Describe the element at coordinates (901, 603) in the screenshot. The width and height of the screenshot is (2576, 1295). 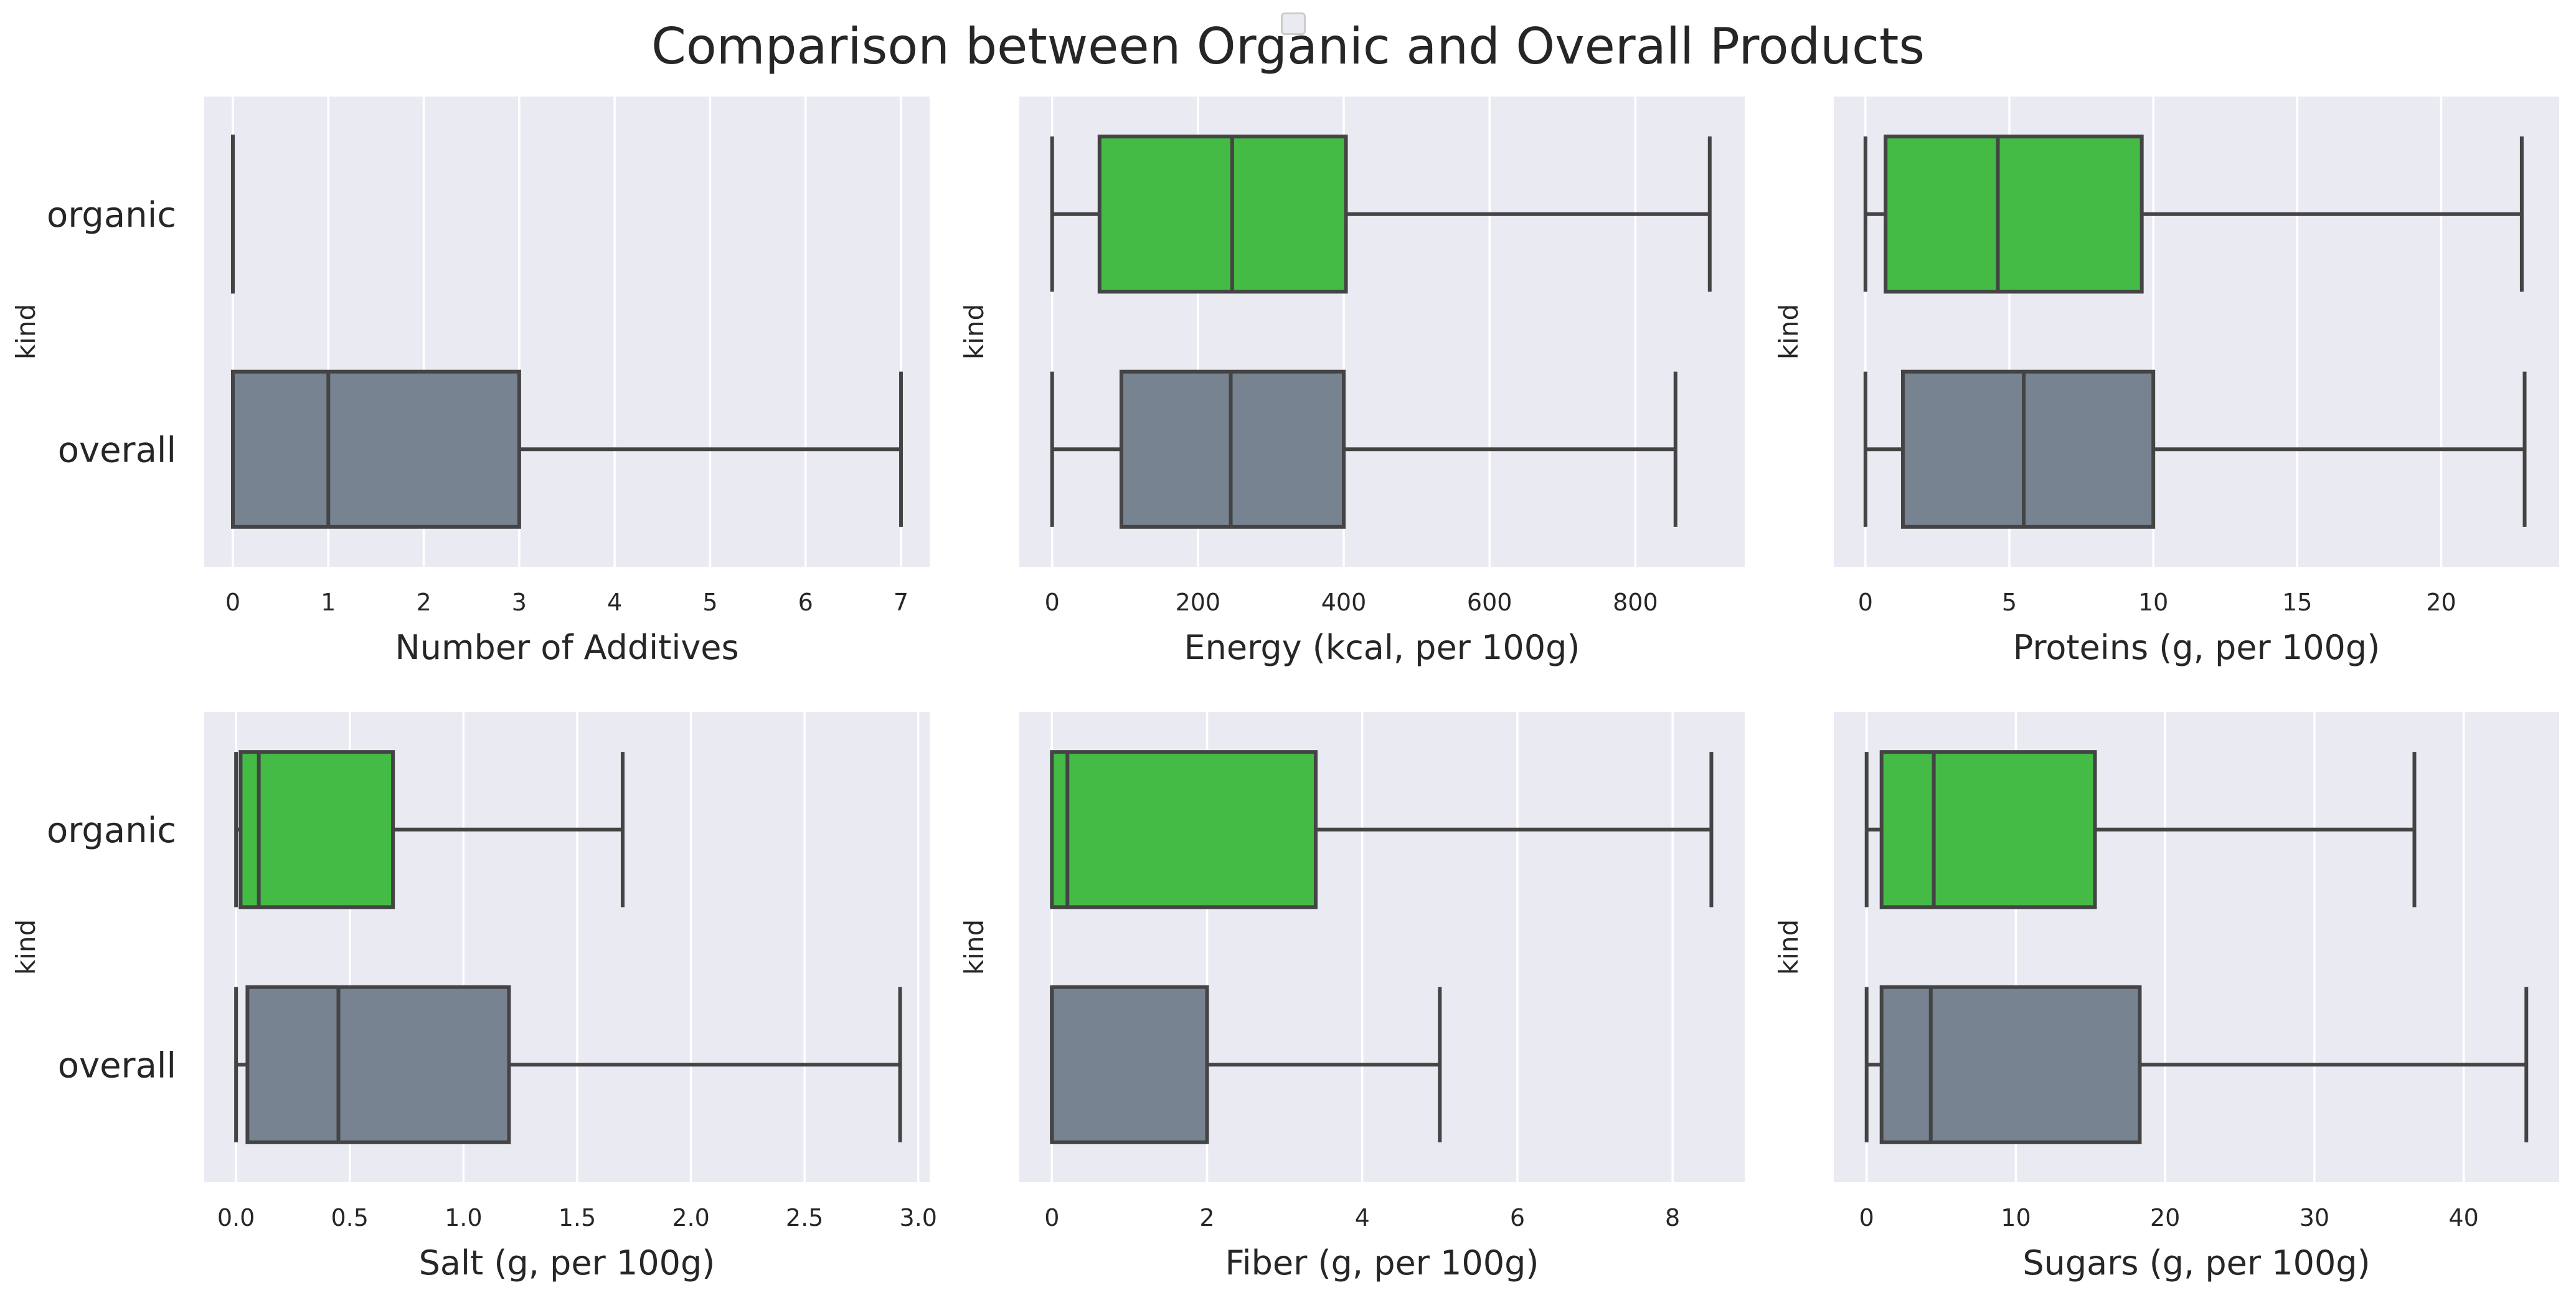
I see `x-tick-label: 7` at that location.